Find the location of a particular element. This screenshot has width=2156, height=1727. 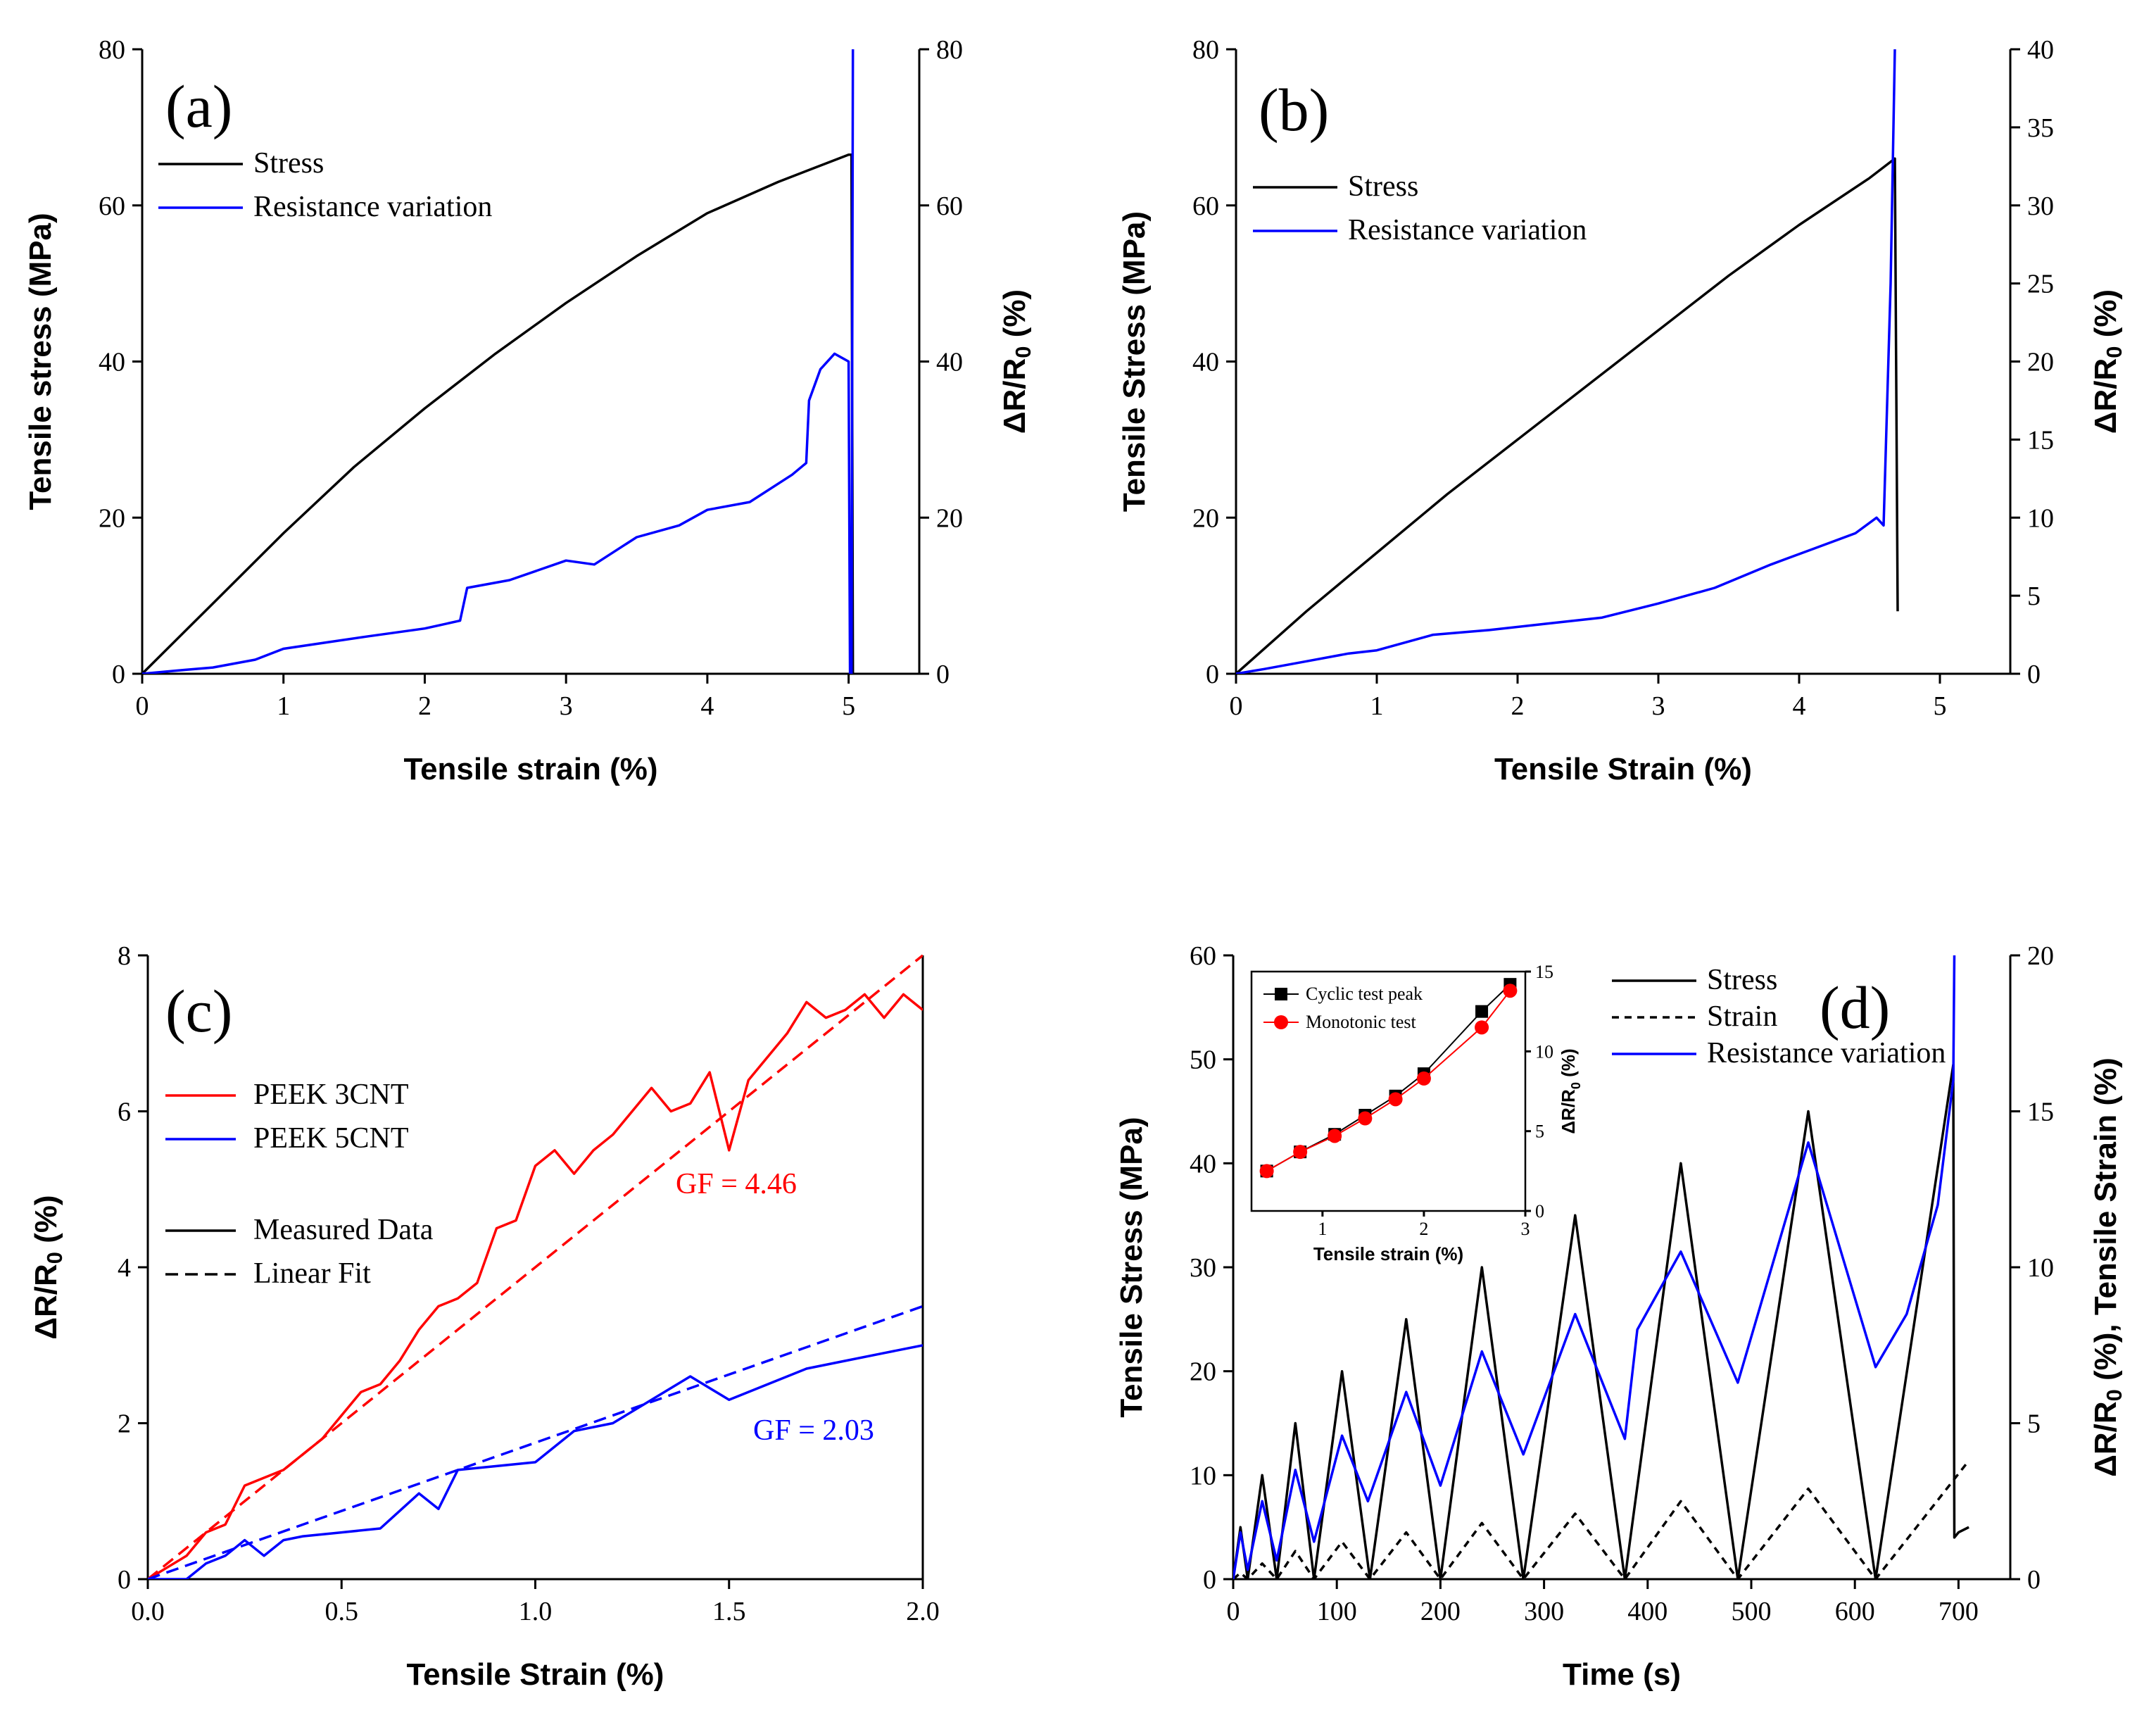

x-axis-title: Tensile strain (%) is located at coordinates (530, 769).